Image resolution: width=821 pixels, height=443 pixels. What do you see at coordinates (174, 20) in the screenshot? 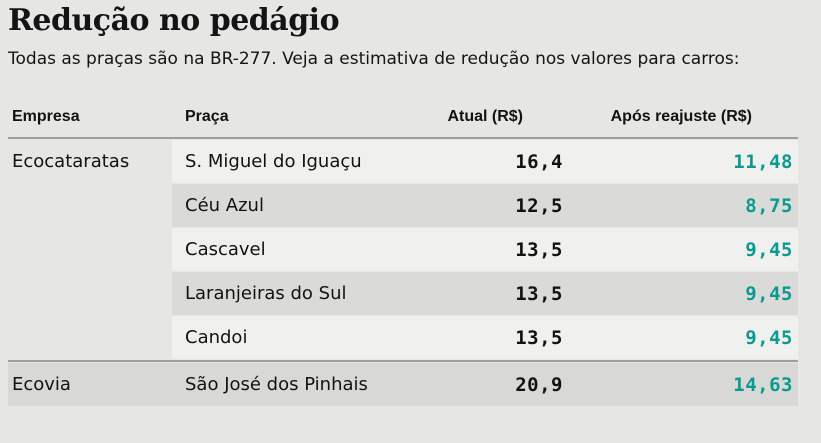
I see `page-title: Redução no pedágio` at bounding box center [174, 20].